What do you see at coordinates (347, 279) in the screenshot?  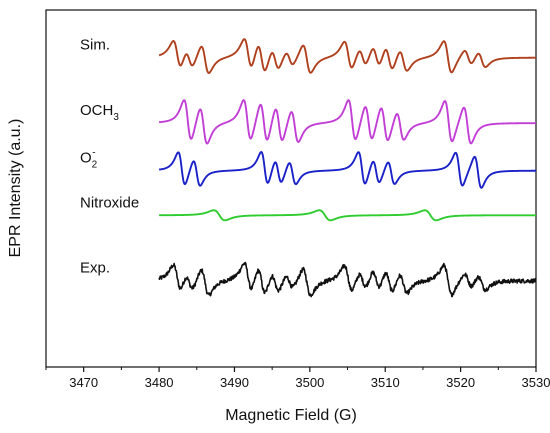 I see `series-line-exp-` at bounding box center [347, 279].